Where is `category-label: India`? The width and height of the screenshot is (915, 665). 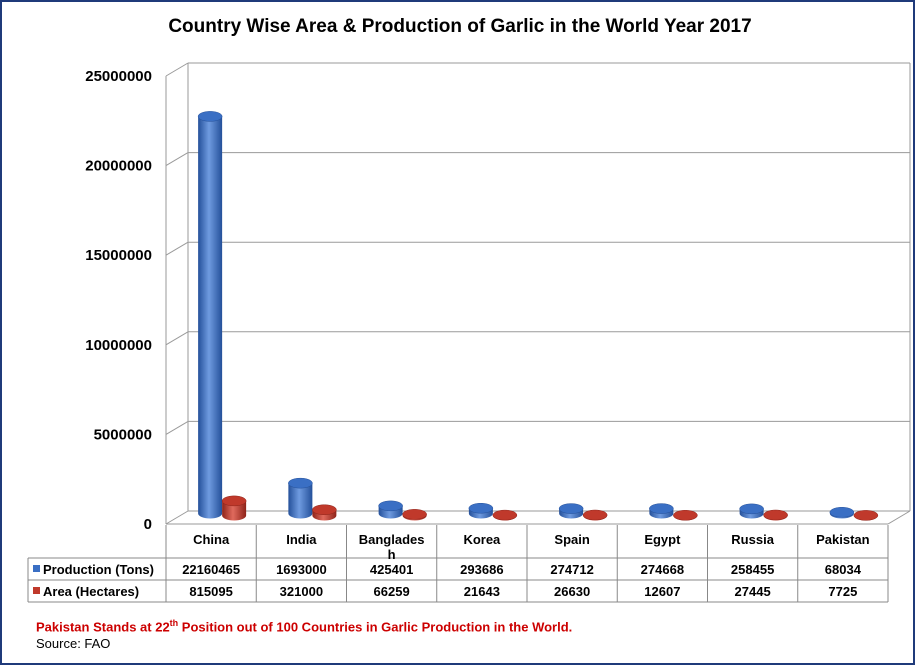 category-label: India is located at coordinates (301, 539).